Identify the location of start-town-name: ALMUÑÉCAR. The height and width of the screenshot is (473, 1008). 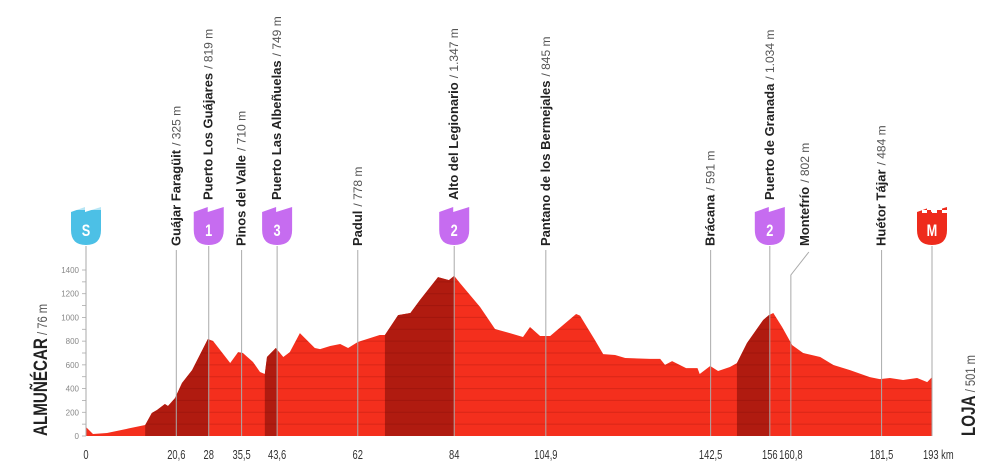
(40, 387).